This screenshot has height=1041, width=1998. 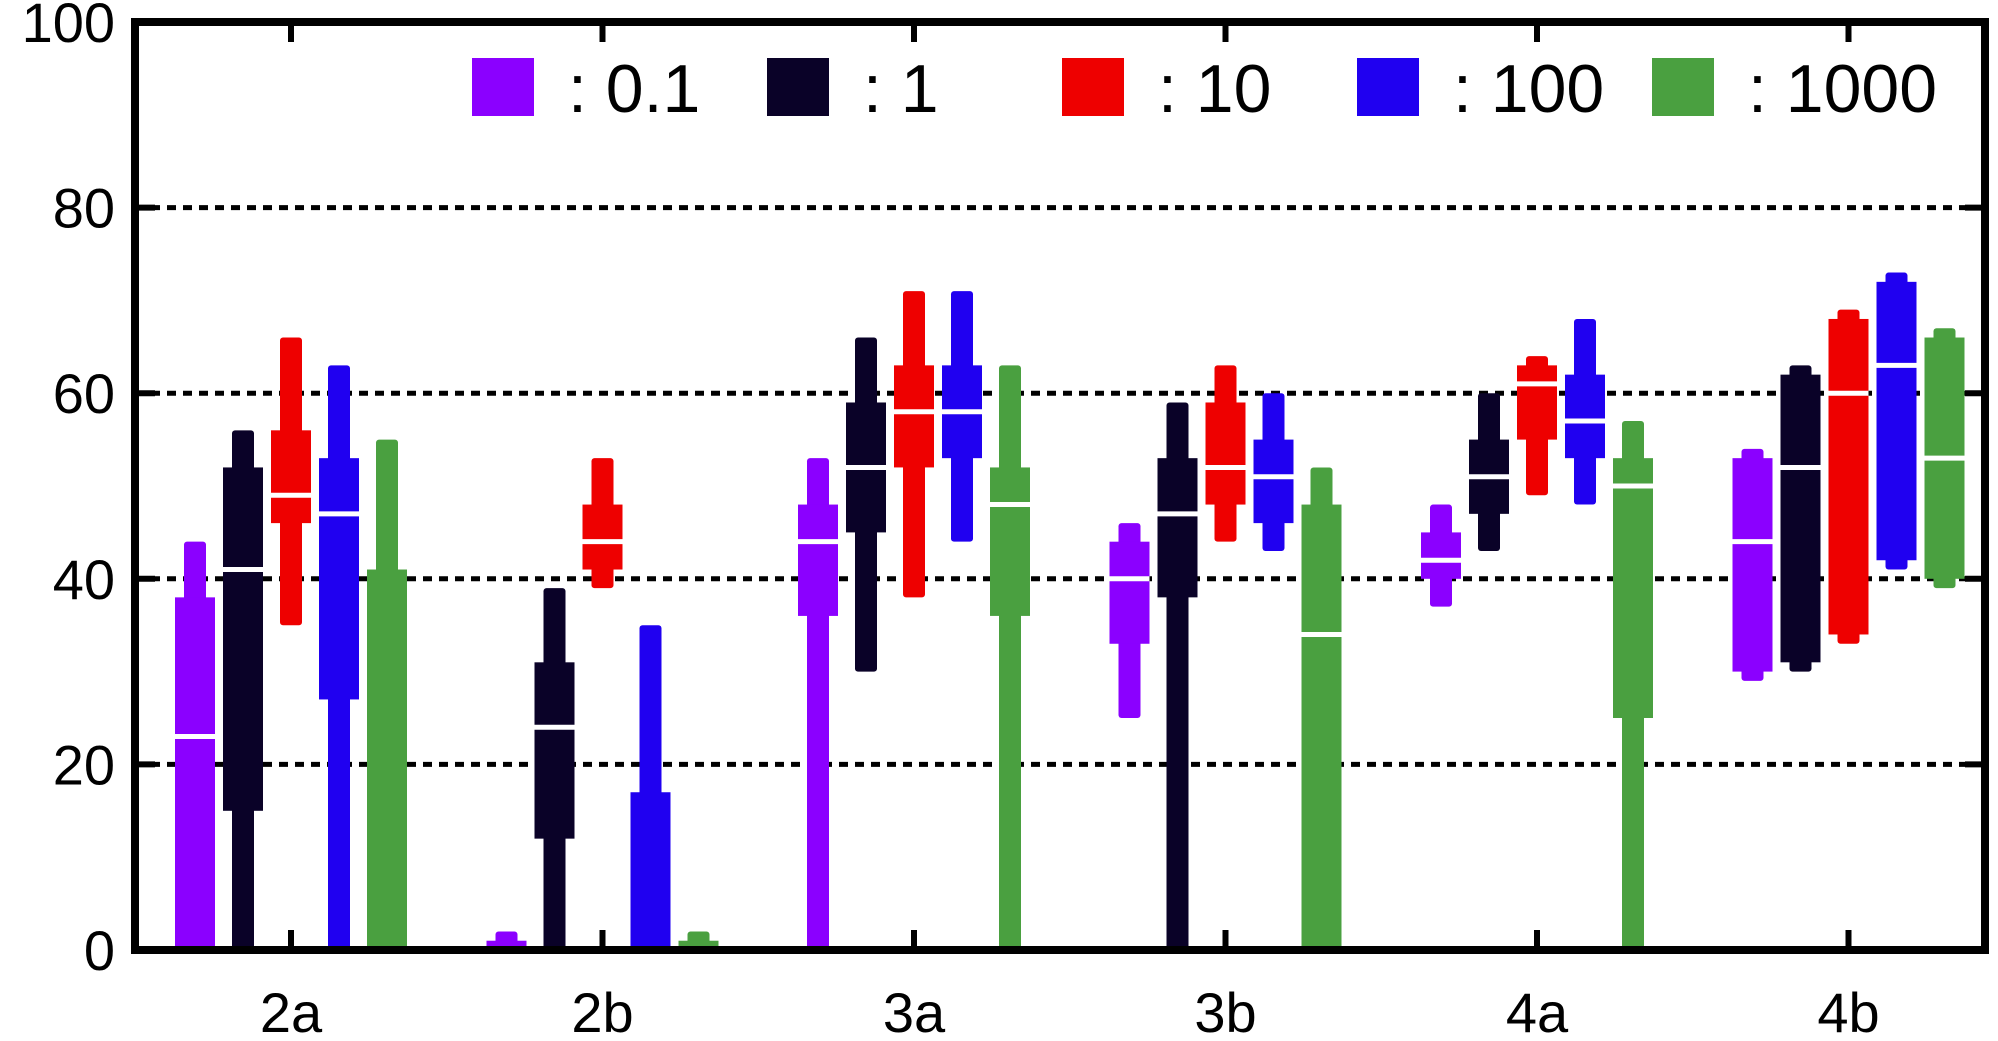 I want to click on x-tick-label: 2b, so click(x=602, y=1011).